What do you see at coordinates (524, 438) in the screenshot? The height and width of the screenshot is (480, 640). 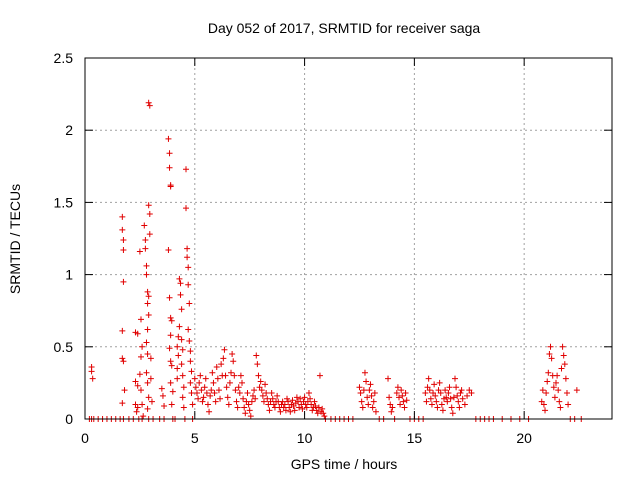 I see `x-tick-label: 20` at bounding box center [524, 438].